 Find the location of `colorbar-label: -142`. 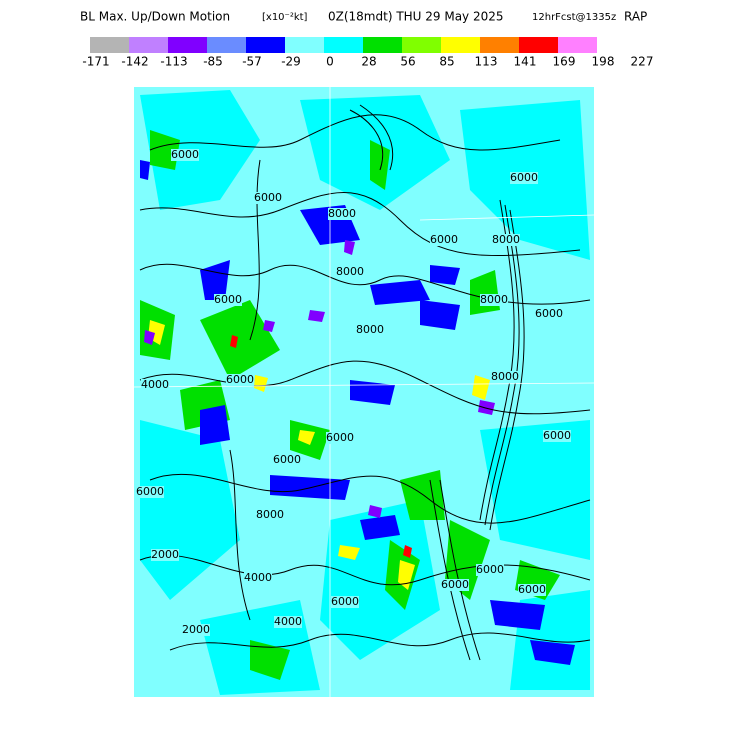

colorbar-label: -142 is located at coordinates (134, 62).